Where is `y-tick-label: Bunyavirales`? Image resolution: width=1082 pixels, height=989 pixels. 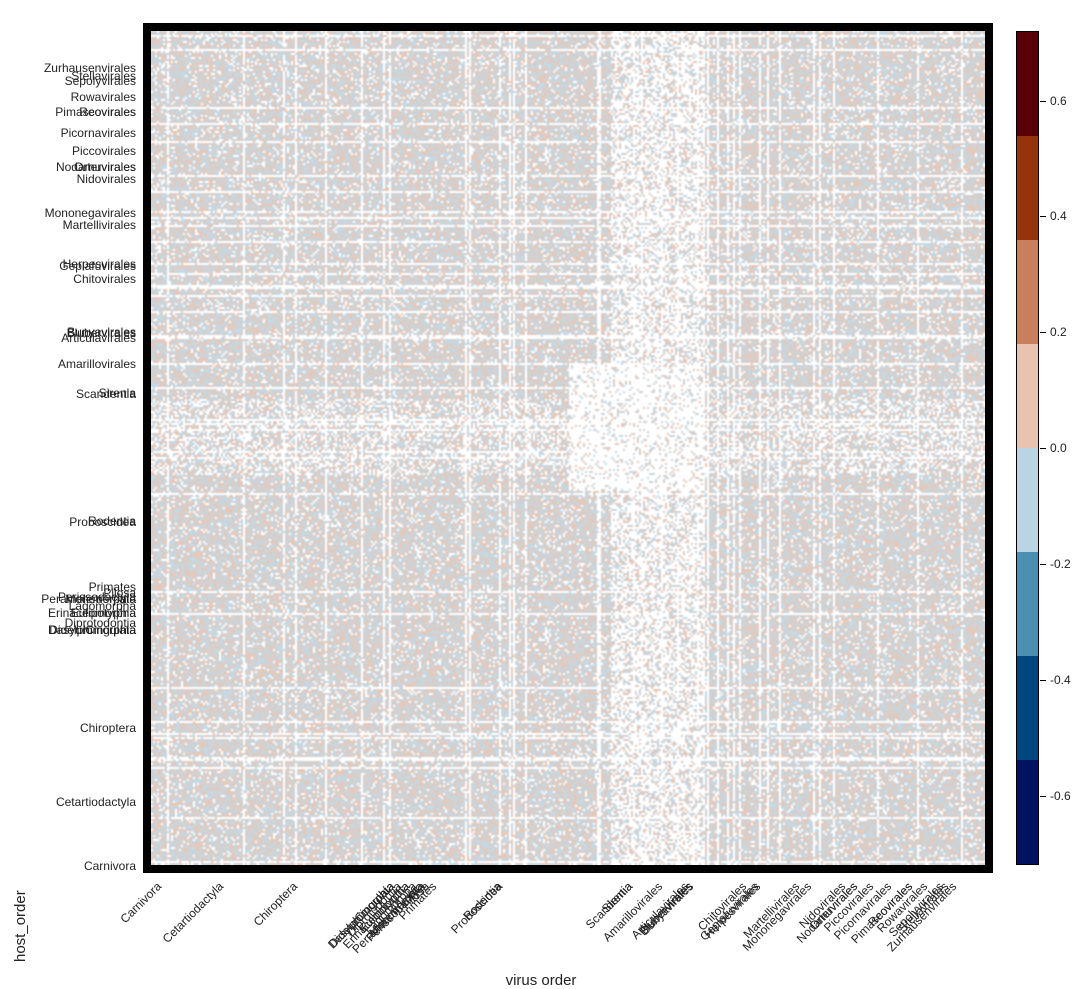 y-tick-label: Bunyavirales is located at coordinates (101, 332).